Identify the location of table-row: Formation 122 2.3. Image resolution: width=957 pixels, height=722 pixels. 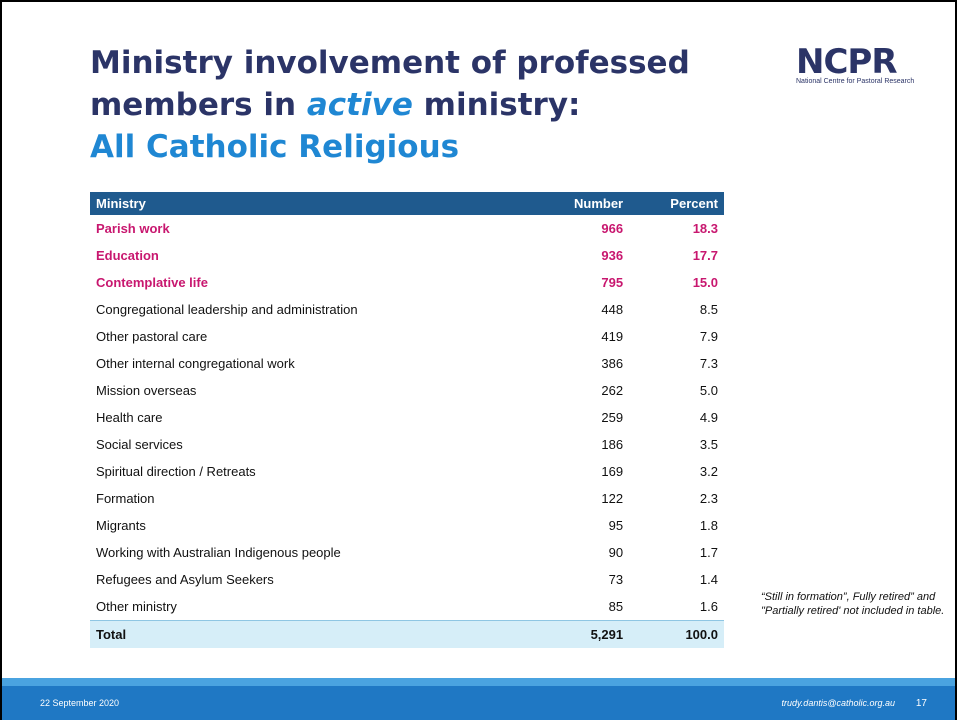
(407, 498).